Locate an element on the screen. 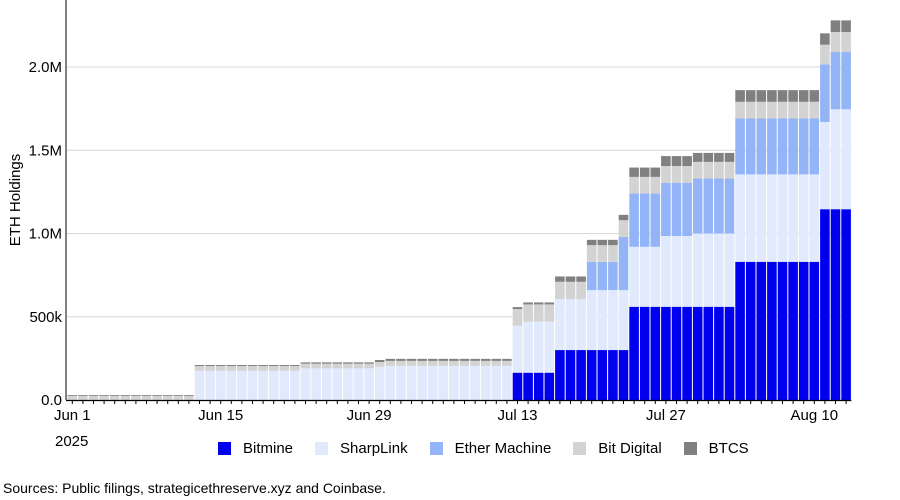  y-tick-label: 1.0M is located at coordinates (45, 234).